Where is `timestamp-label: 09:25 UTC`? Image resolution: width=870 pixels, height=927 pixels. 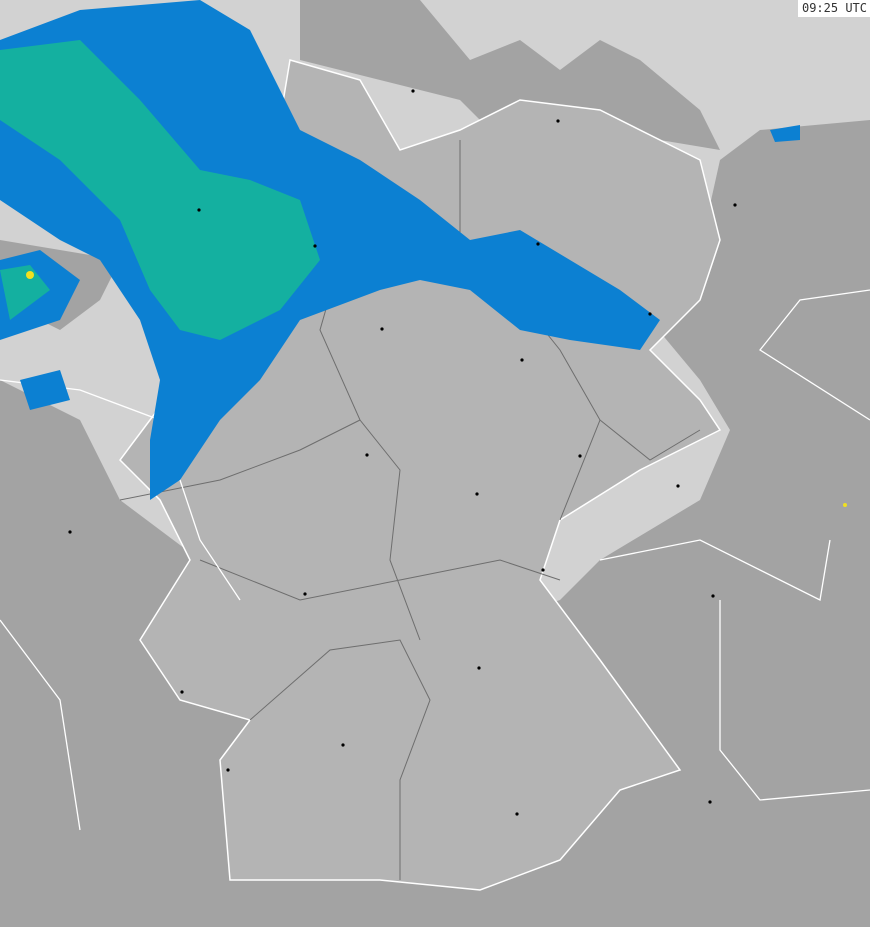
timestamp-label: 09:25 UTC is located at coordinates (833, 8).